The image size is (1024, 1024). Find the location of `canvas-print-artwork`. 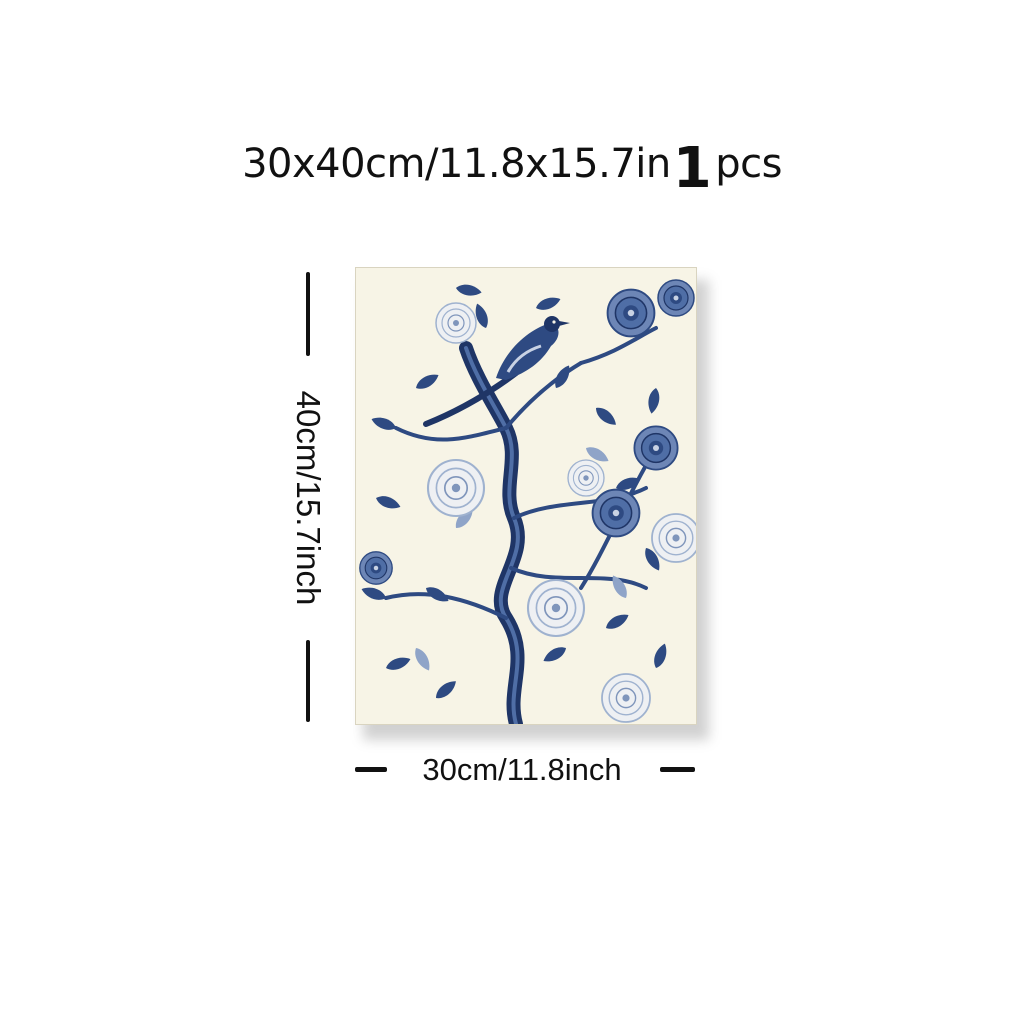

canvas-print-artwork is located at coordinates (526, 496).